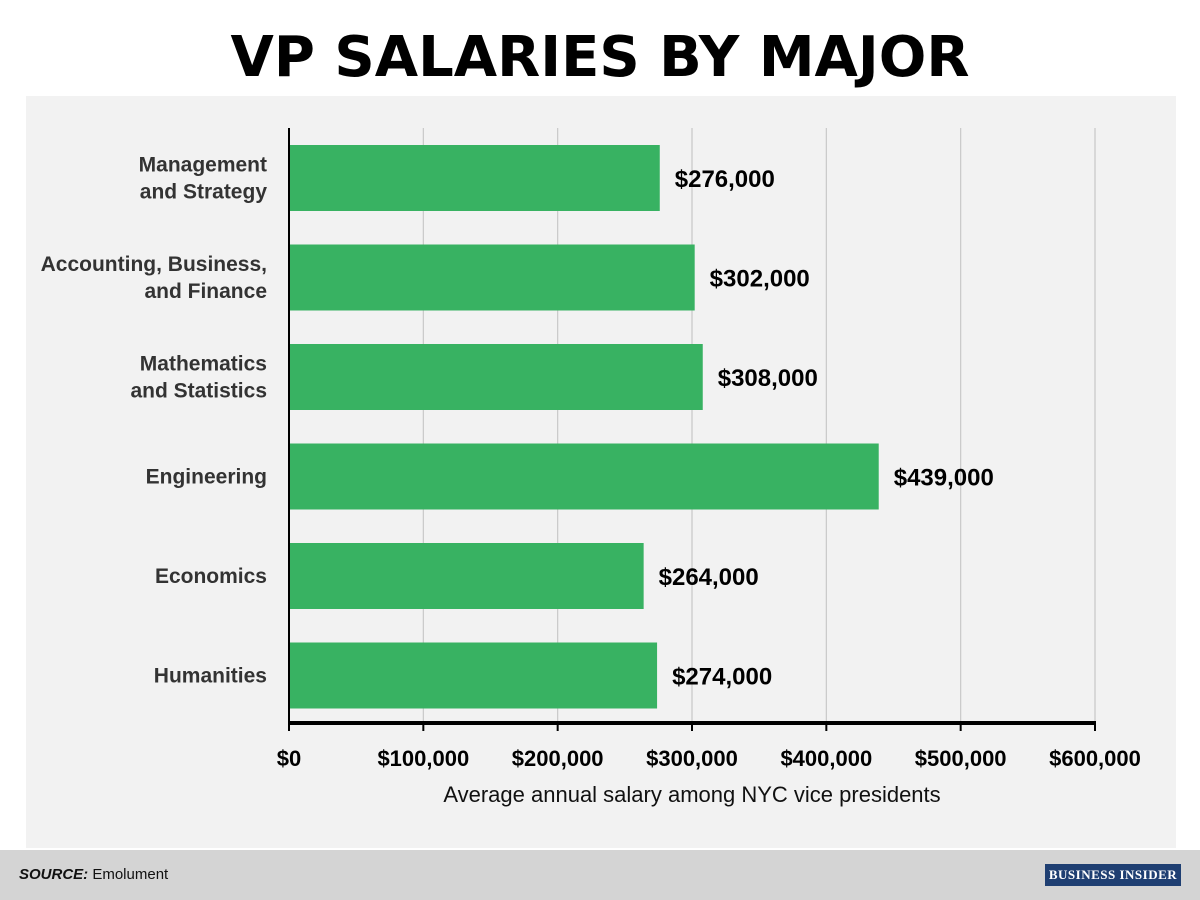  Describe the element at coordinates (692, 758) in the screenshot. I see `x-tick-label: $300,000` at that location.